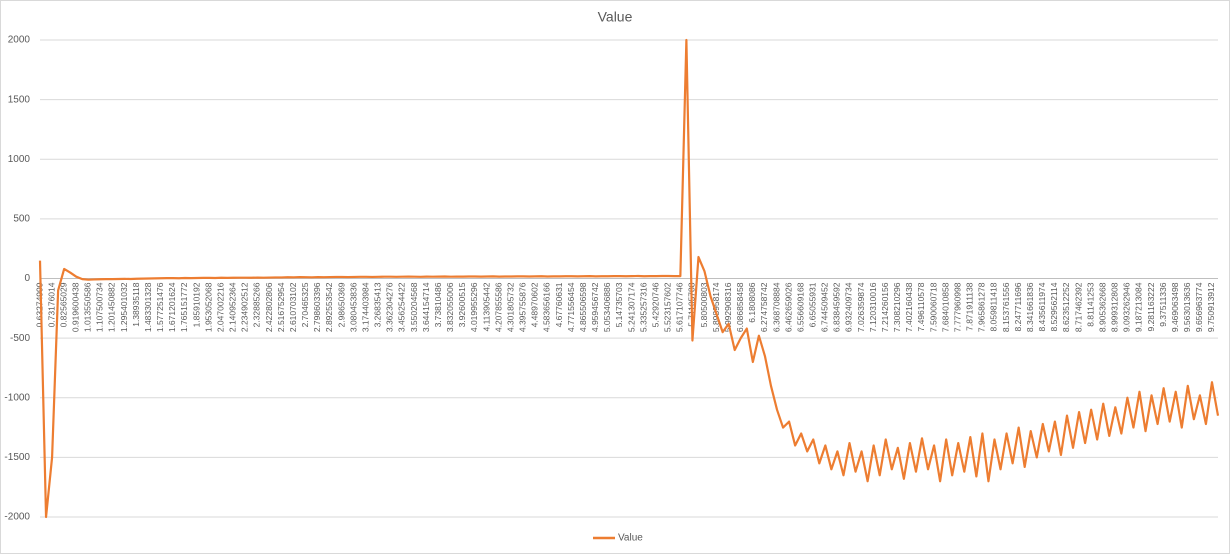  What do you see at coordinates (75, 307) in the screenshot?
I see `x-tick-label: 0.919600438` at bounding box center [75, 307].